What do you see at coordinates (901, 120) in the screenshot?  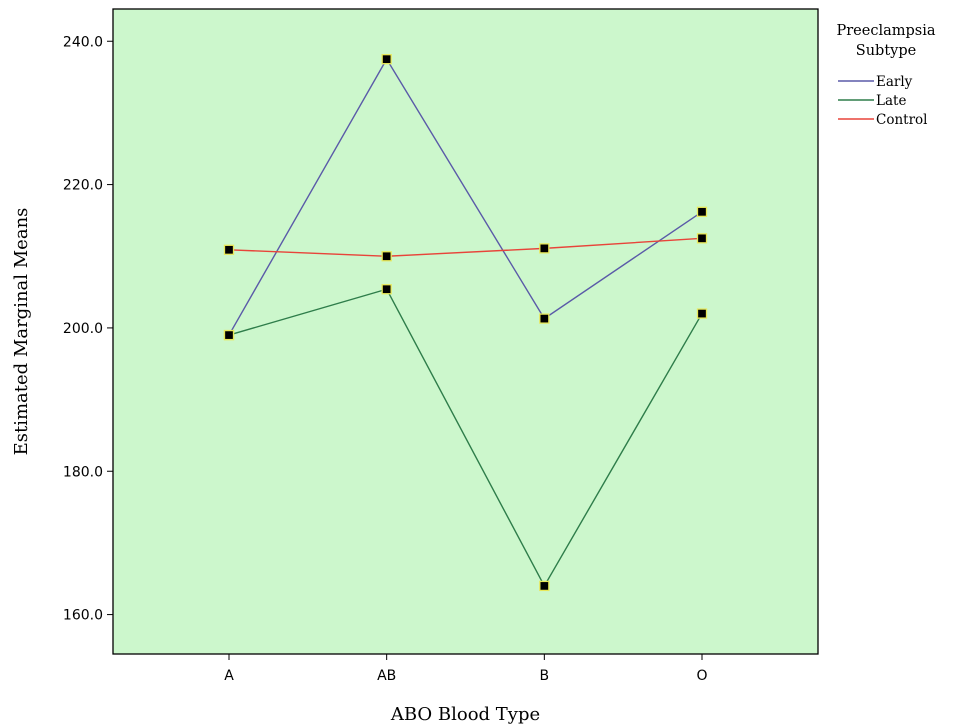 I see `legend-label: Control` at bounding box center [901, 120].